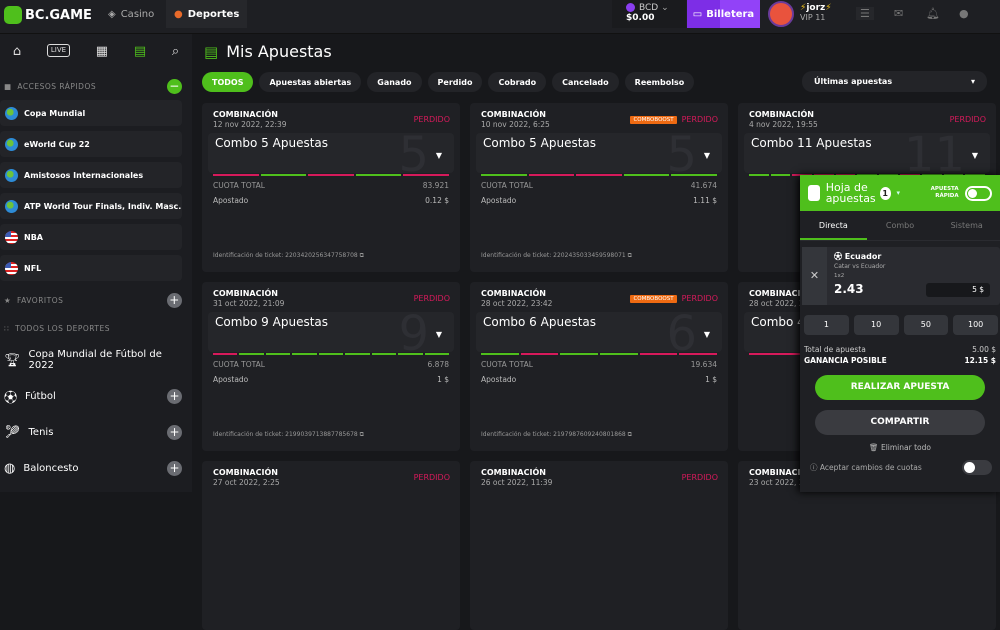  What do you see at coordinates (900, 422) in the screenshot?
I see `share-button: COMPARTIR` at bounding box center [900, 422].